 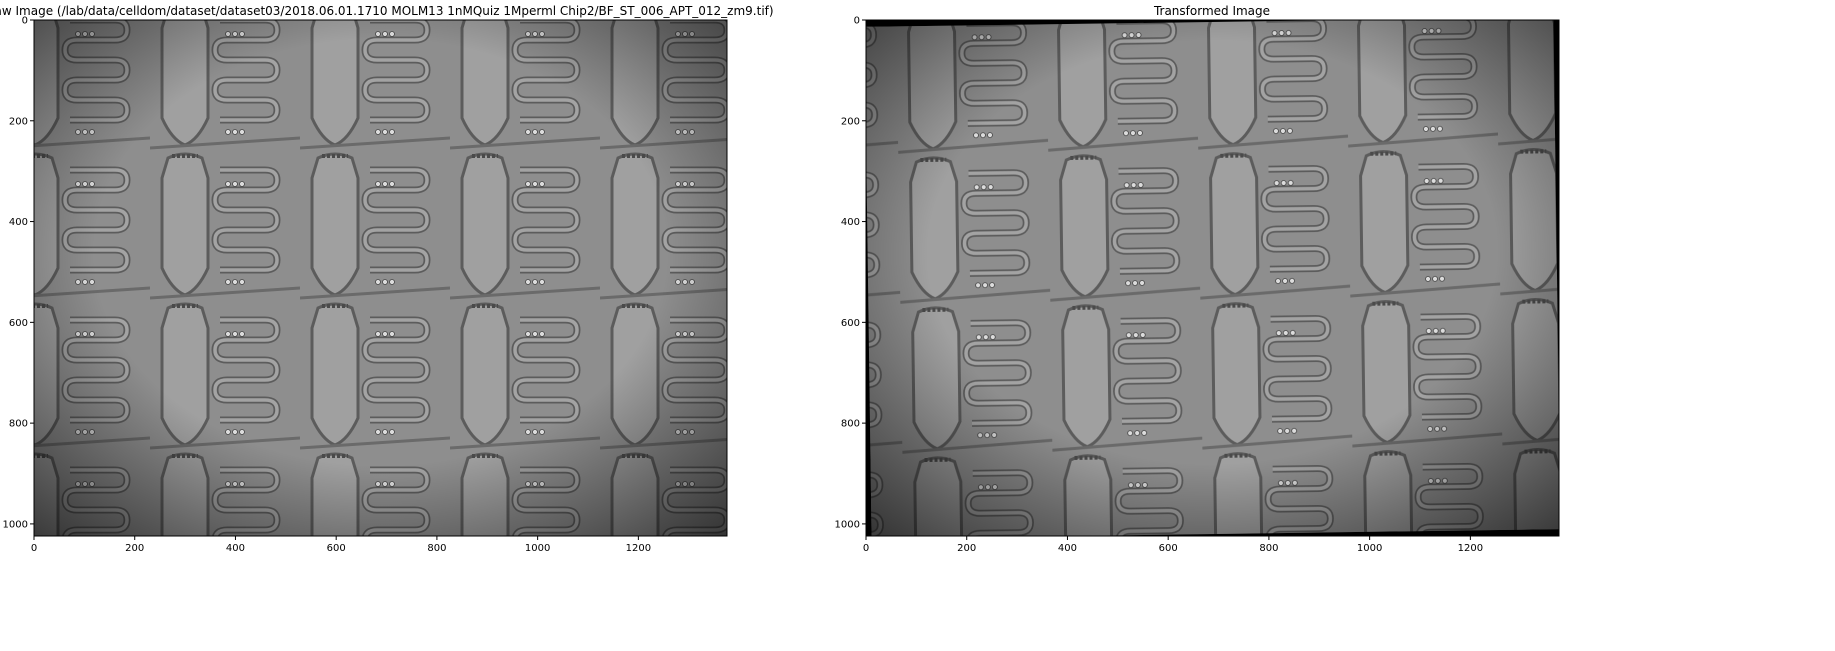 I want to click on raw-x-axis: 0 200 400 600 800 1000 1200, so click(x=341, y=545).